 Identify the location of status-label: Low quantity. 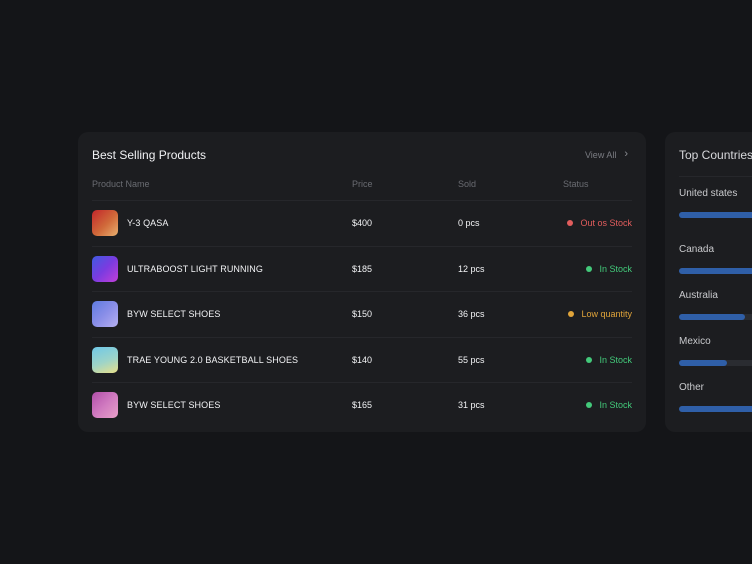
(606, 314).